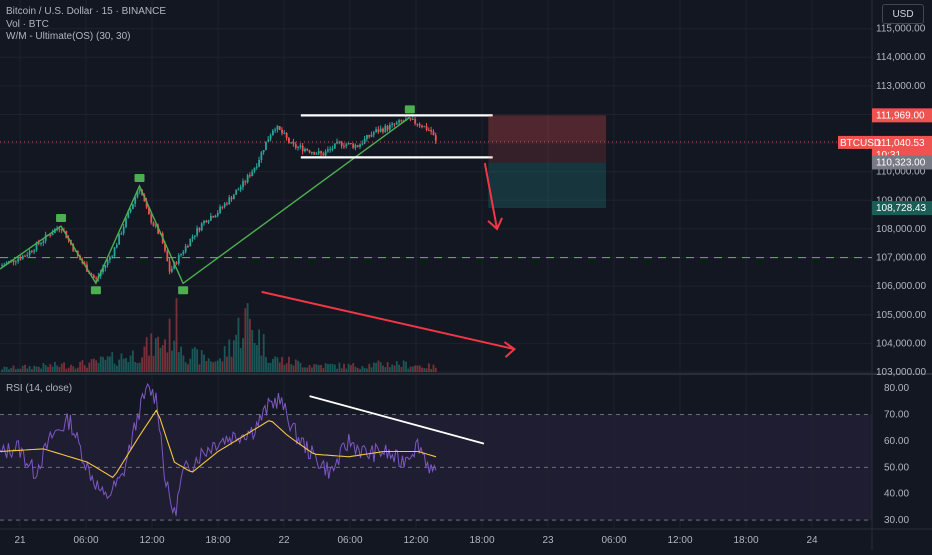 This screenshot has width=932, height=555. I want to click on rsi-tick-label: 70.00, so click(896, 415).